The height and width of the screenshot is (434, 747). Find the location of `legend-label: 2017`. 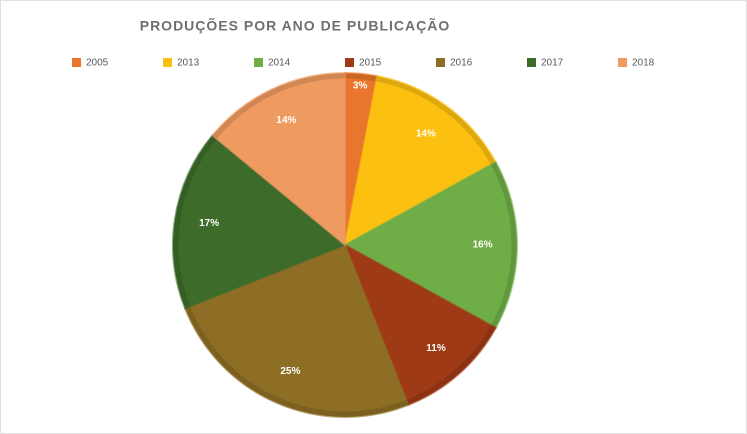

legend-label: 2017 is located at coordinates (552, 63).